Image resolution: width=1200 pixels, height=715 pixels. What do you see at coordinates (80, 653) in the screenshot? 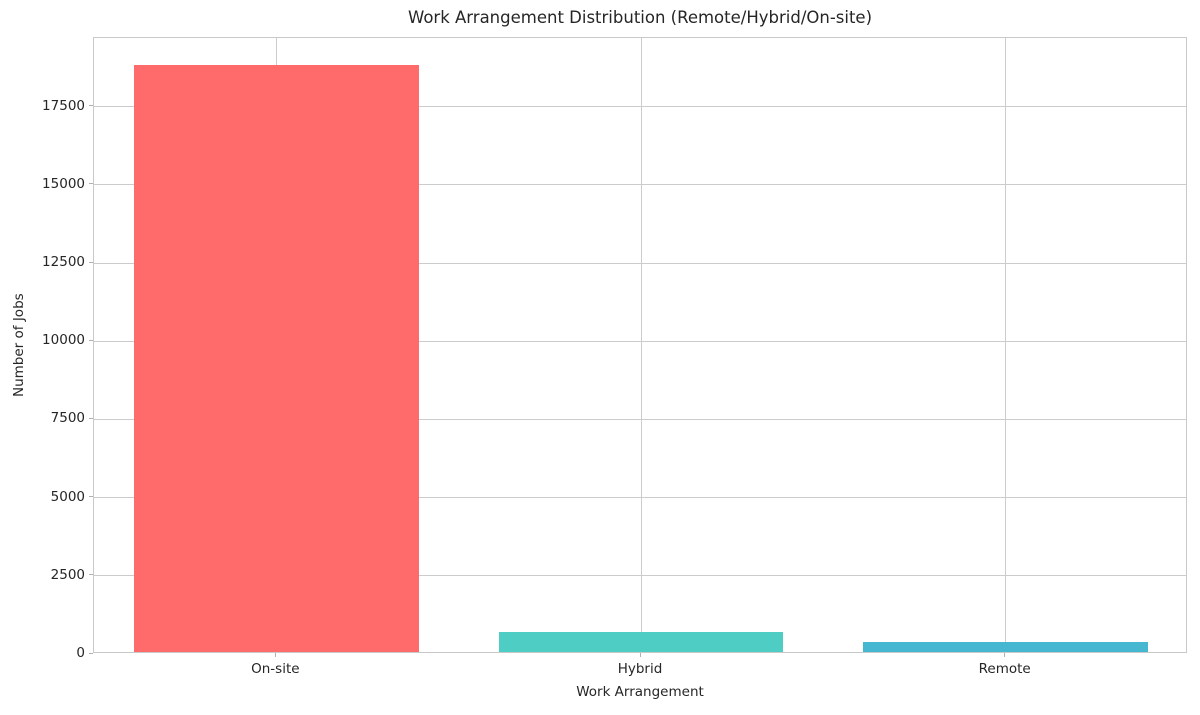
I see `y-tick-label: 0` at bounding box center [80, 653].